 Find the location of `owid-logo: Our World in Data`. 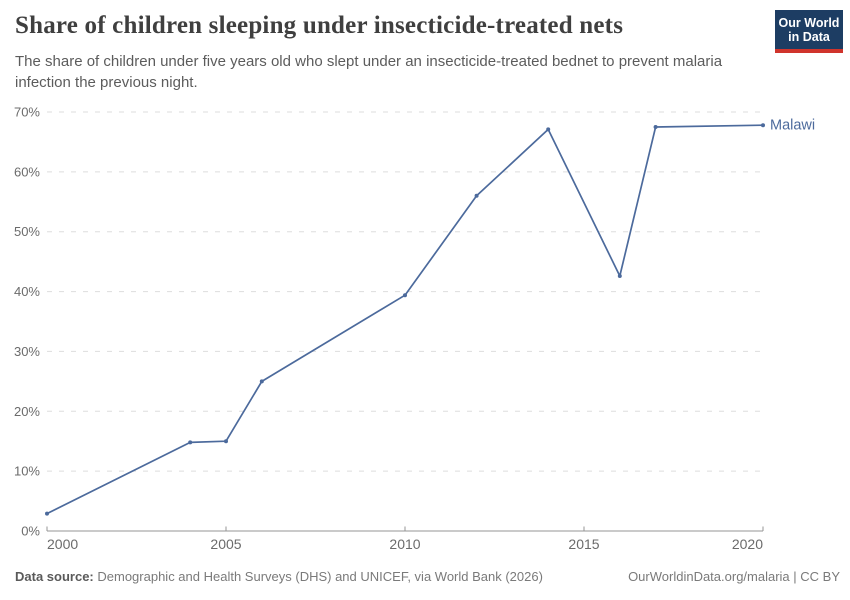

owid-logo: Our World in Data is located at coordinates (809, 31).